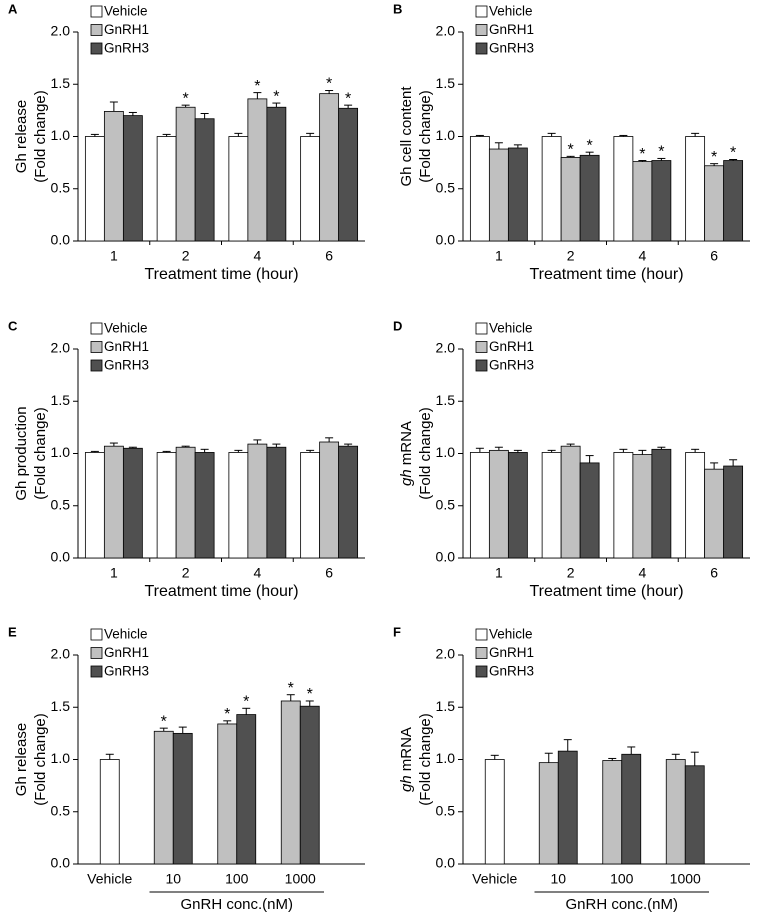 Image resolution: width=765 pixels, height=916 pixels. I want to click on x-tick-label: 100, so click(237, 879).